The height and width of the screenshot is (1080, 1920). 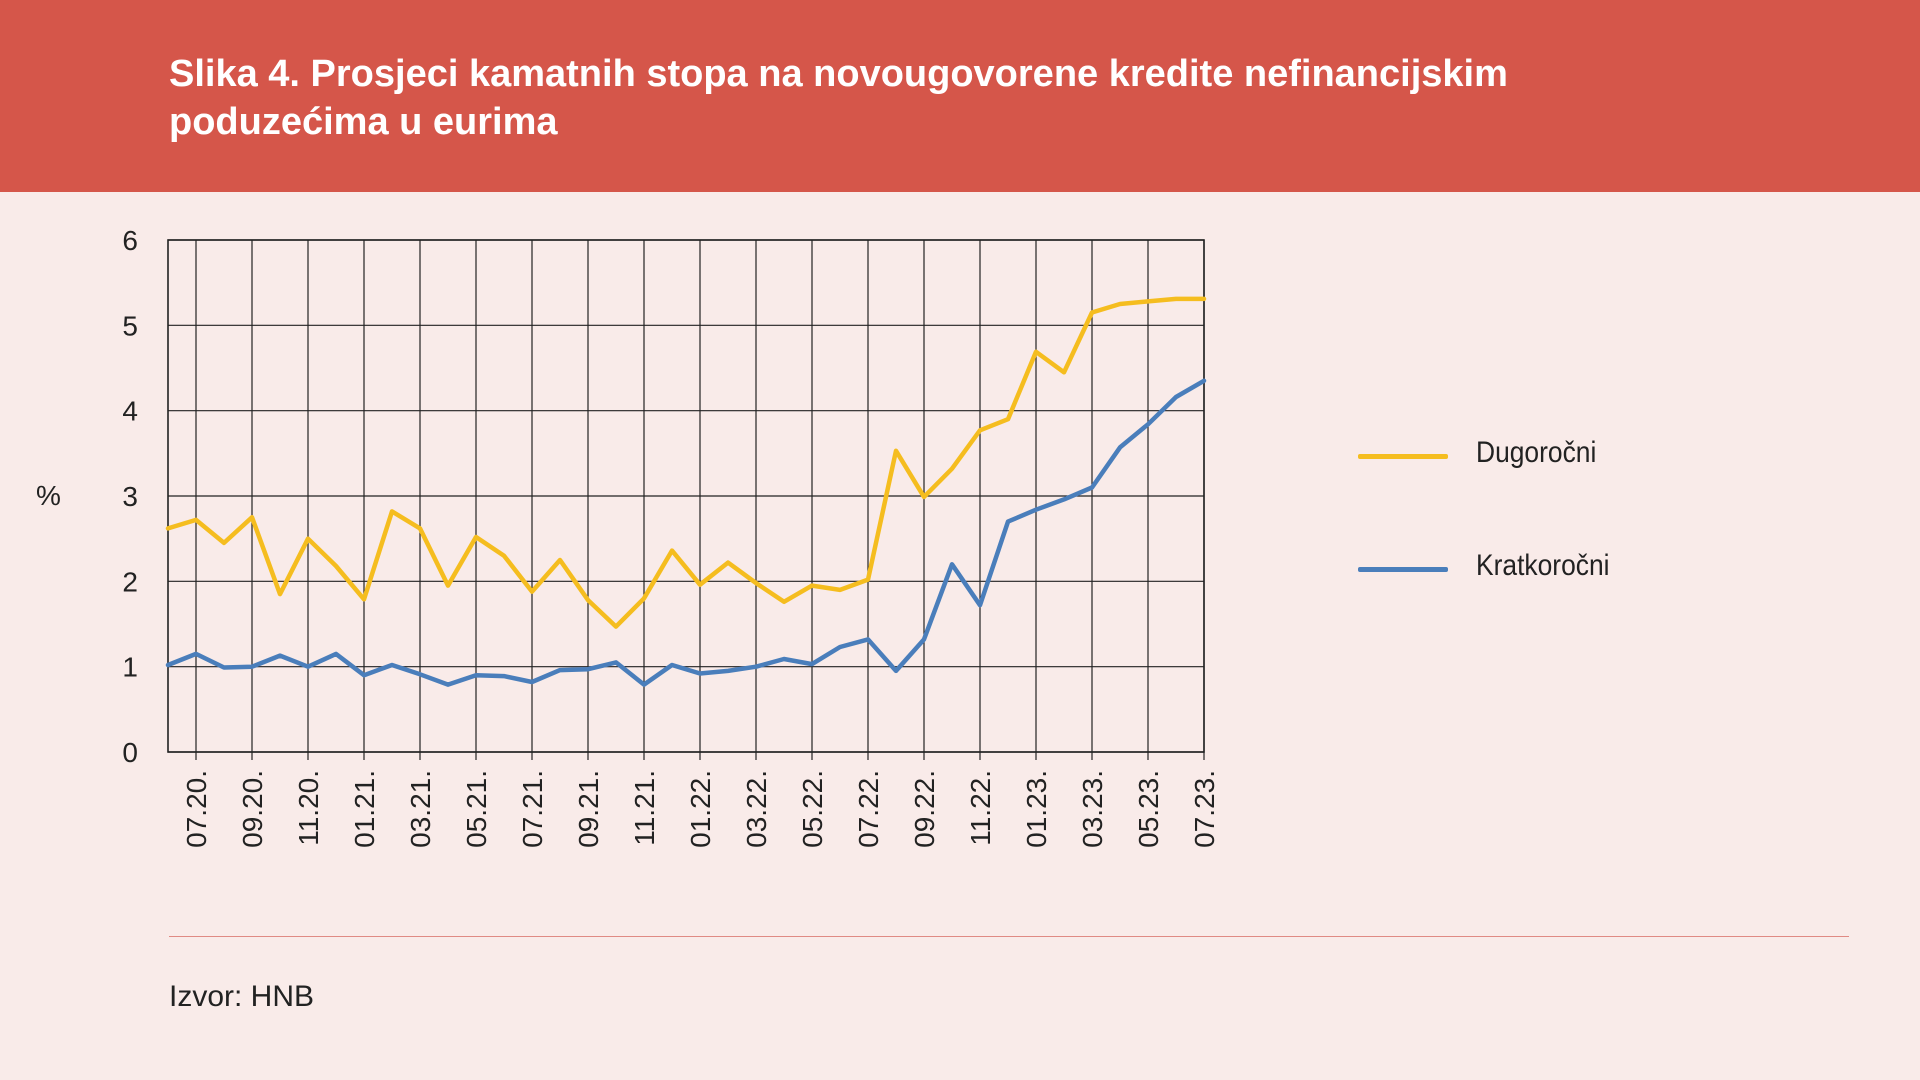 What do you see at coordinates (1009, 936) in the screenshot?
I see `footer-divider` at bounding box center [1009, 936].